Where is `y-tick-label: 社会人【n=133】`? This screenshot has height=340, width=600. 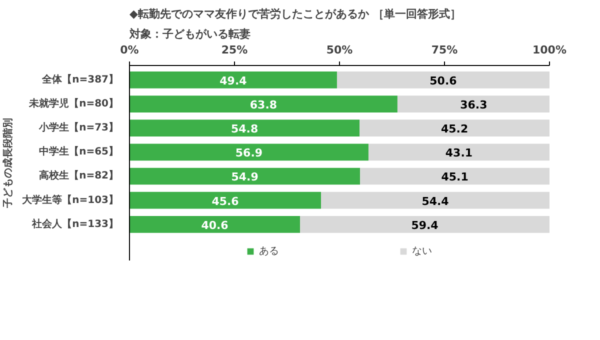
y-tick-label: 社会人【n=133】 is located at coordinates (75, 224).